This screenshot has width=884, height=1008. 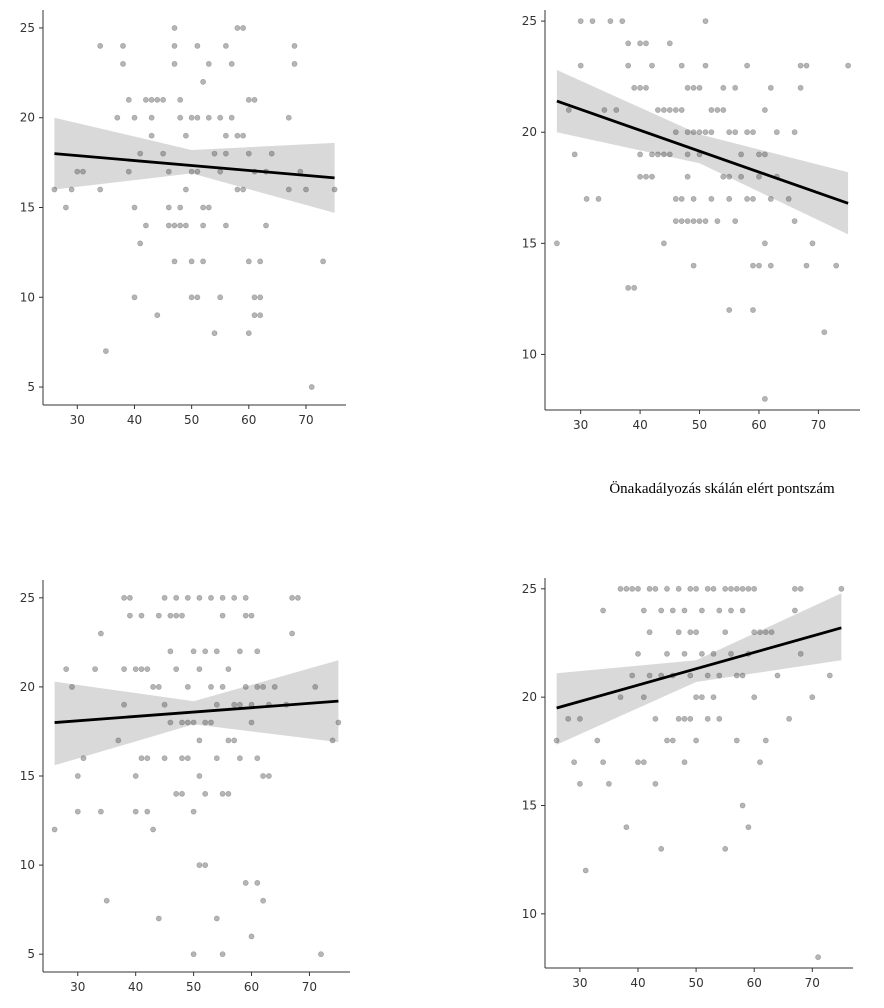 I want to click on x-tick-label: 50, so click(x=193, y=987).